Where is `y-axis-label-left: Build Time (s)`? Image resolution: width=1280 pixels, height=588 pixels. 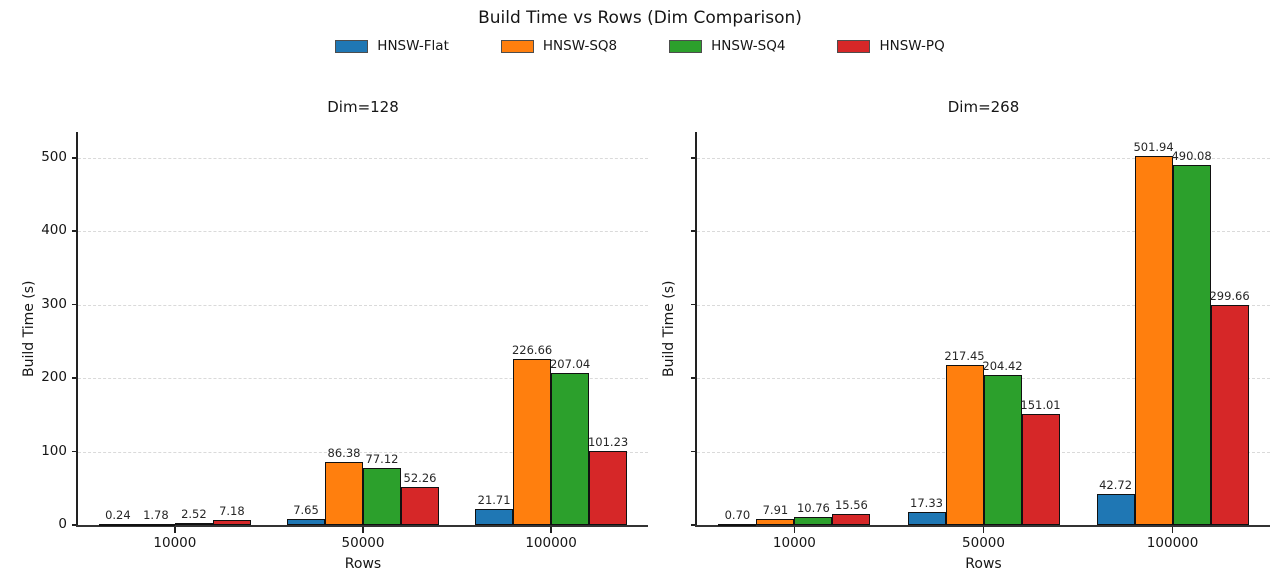 y-axis-label-left: Build Time (s) is located at coordinates (29, 328).